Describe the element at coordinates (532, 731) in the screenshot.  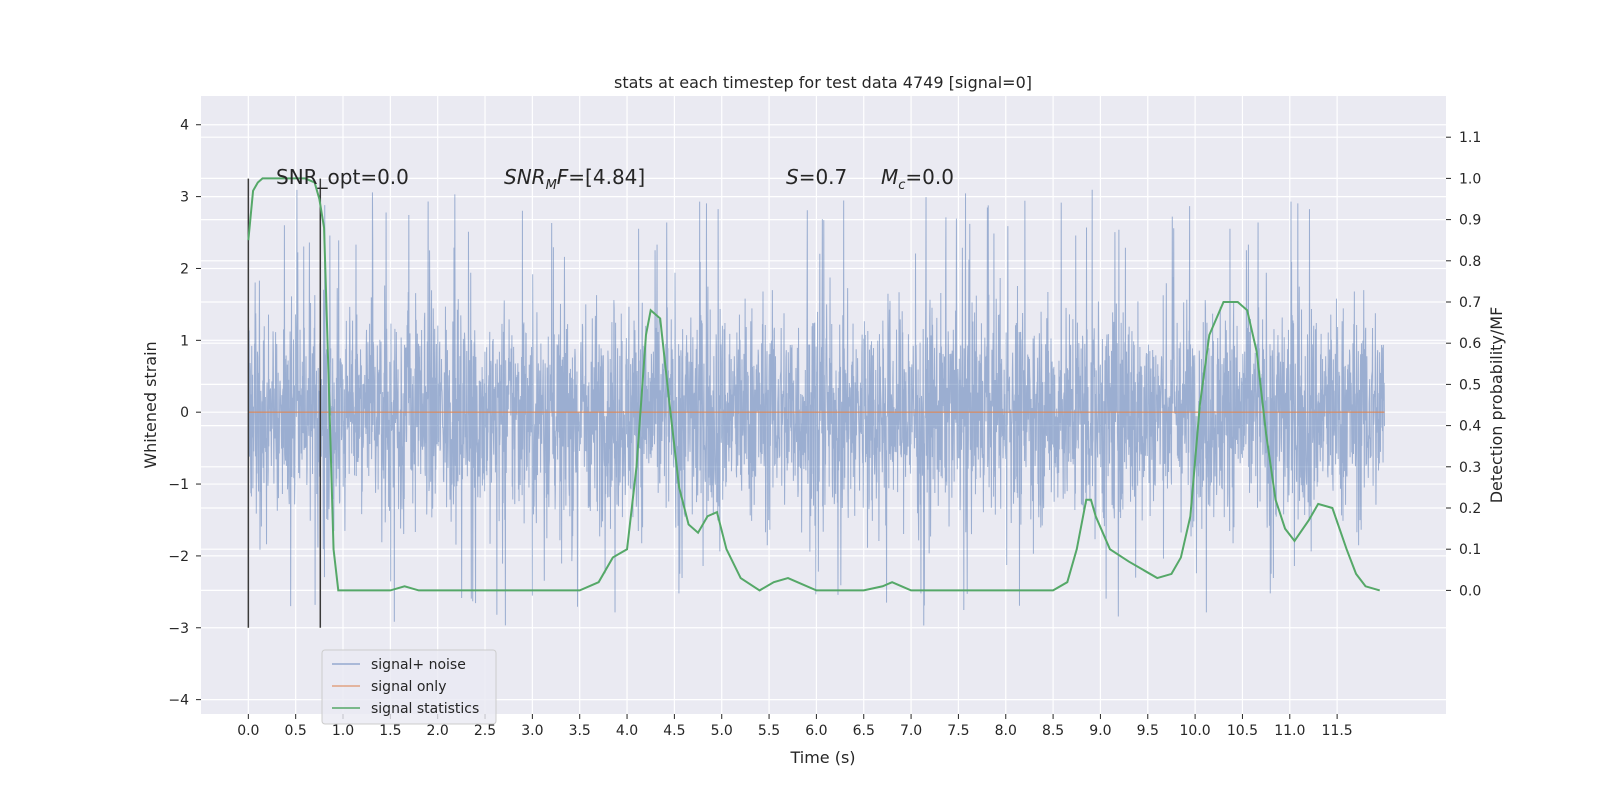
I see `x-tick-label: 3.0` at that location.